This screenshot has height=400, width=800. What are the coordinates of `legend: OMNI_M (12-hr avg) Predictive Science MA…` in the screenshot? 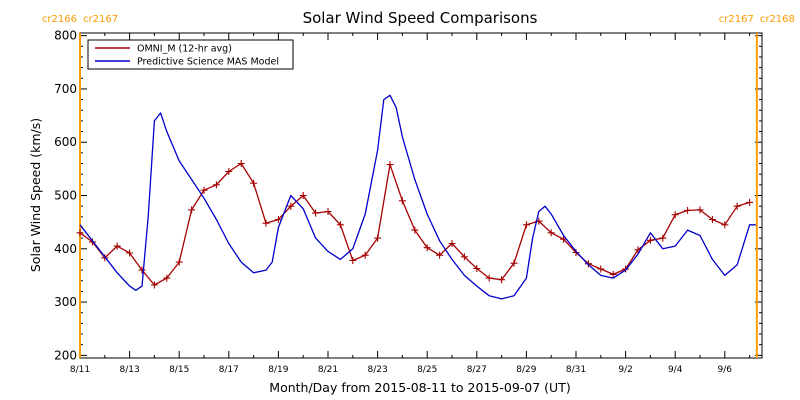 It's located at (190, 54).